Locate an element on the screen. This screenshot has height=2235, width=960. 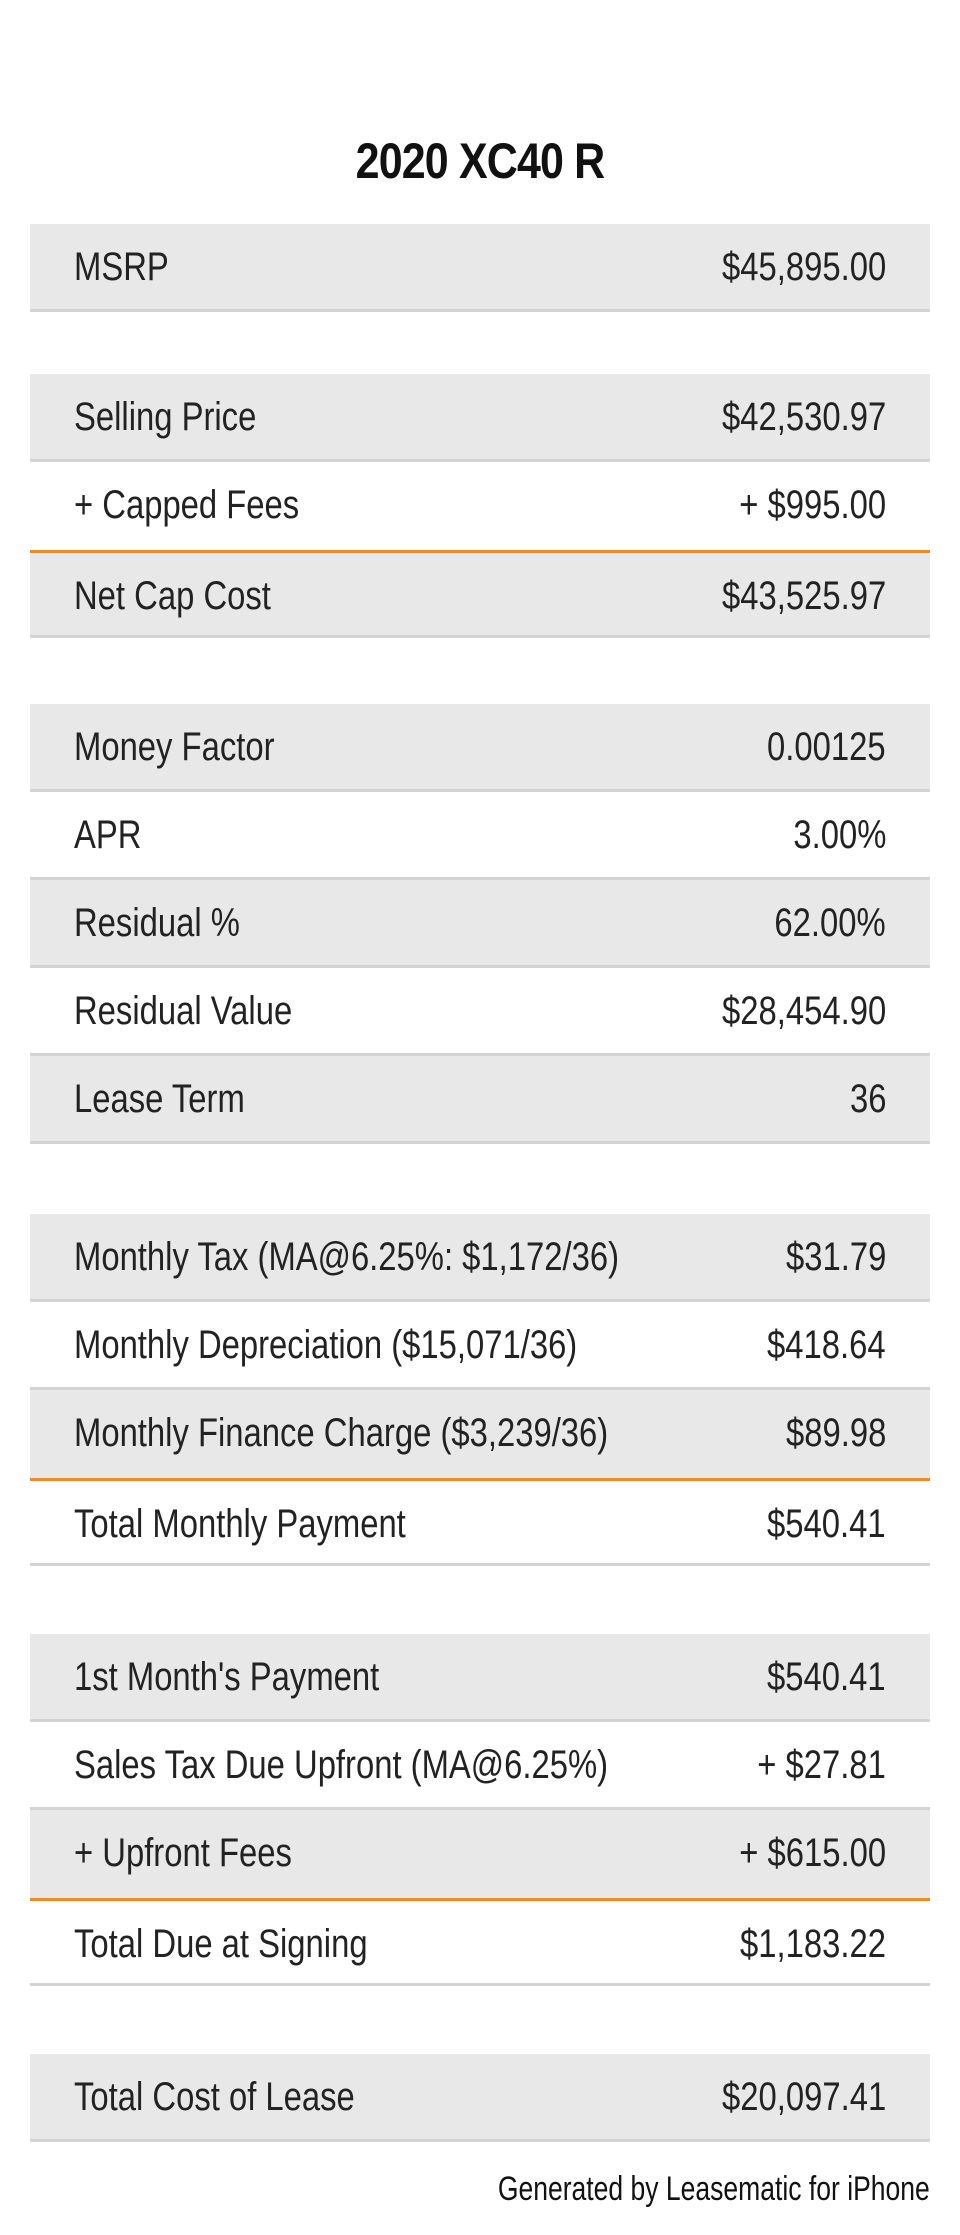
row-value: $28,454.90 is located at coordinates (803, 1011).